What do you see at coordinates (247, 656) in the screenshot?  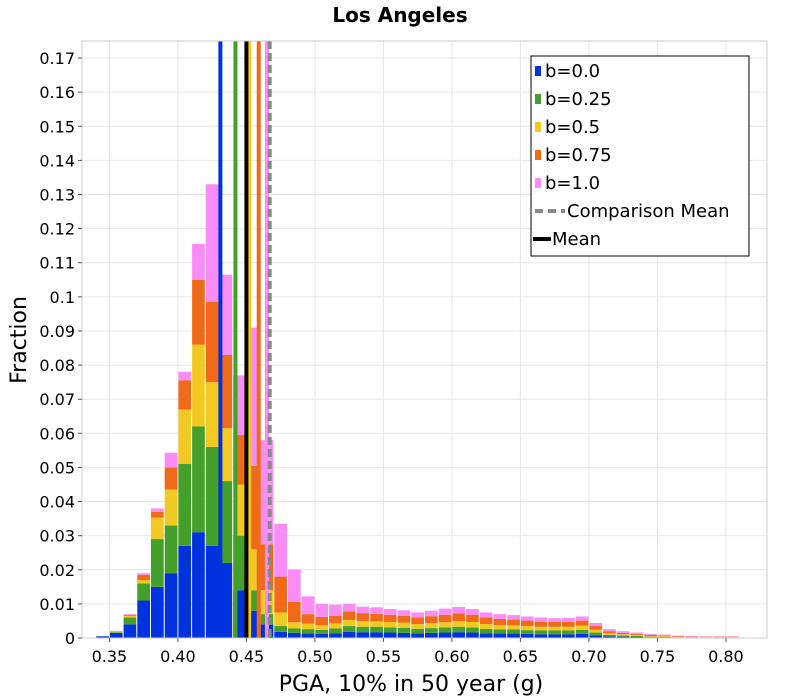 I see `x-tick-label: 0.45` at bounding box center [247, 656].